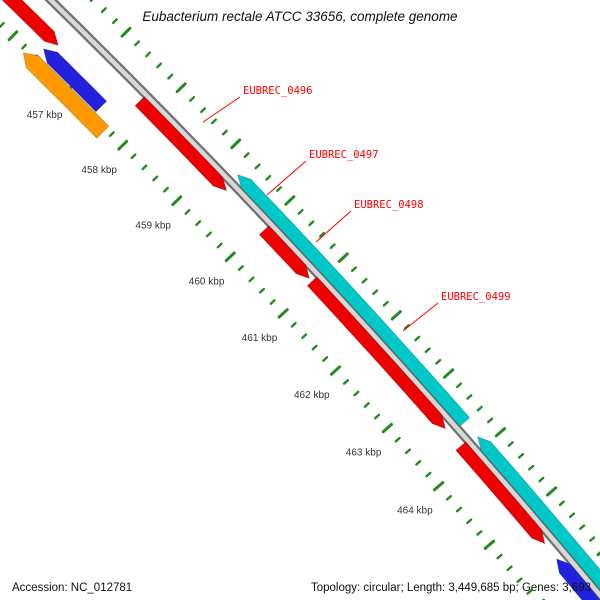 This screenshot has width=600, height=600. I want to click on ruler-label: 457 kbp, so click(45, 115).